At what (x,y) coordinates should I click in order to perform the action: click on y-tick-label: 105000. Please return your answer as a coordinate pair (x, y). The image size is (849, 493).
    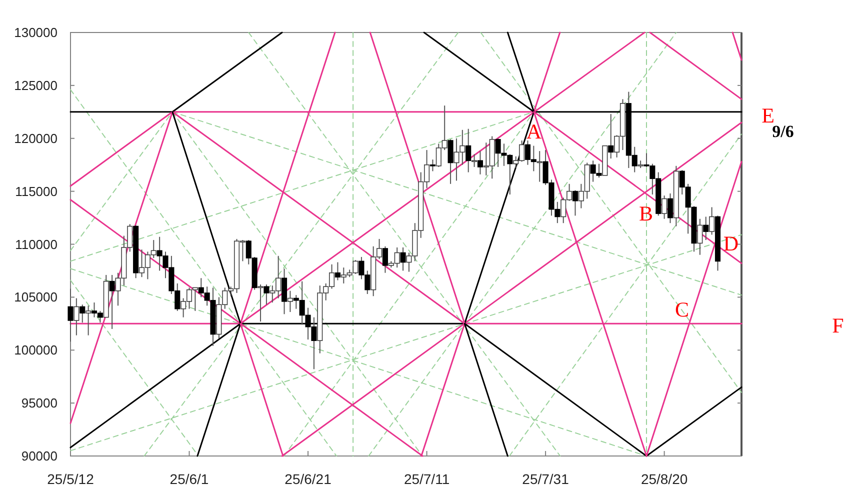
    Looking at the image, I should click on (36, 297).